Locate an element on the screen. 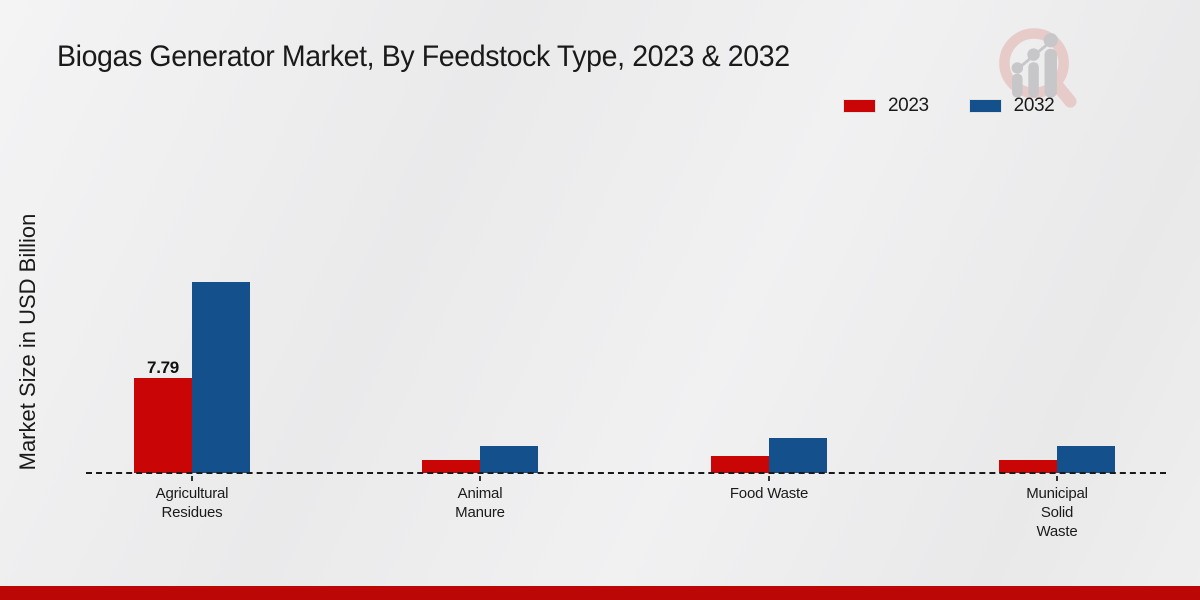 This screenshot has width=1200, height=600. legend-item-2023: 2023 is located at coordinates (886, 106).